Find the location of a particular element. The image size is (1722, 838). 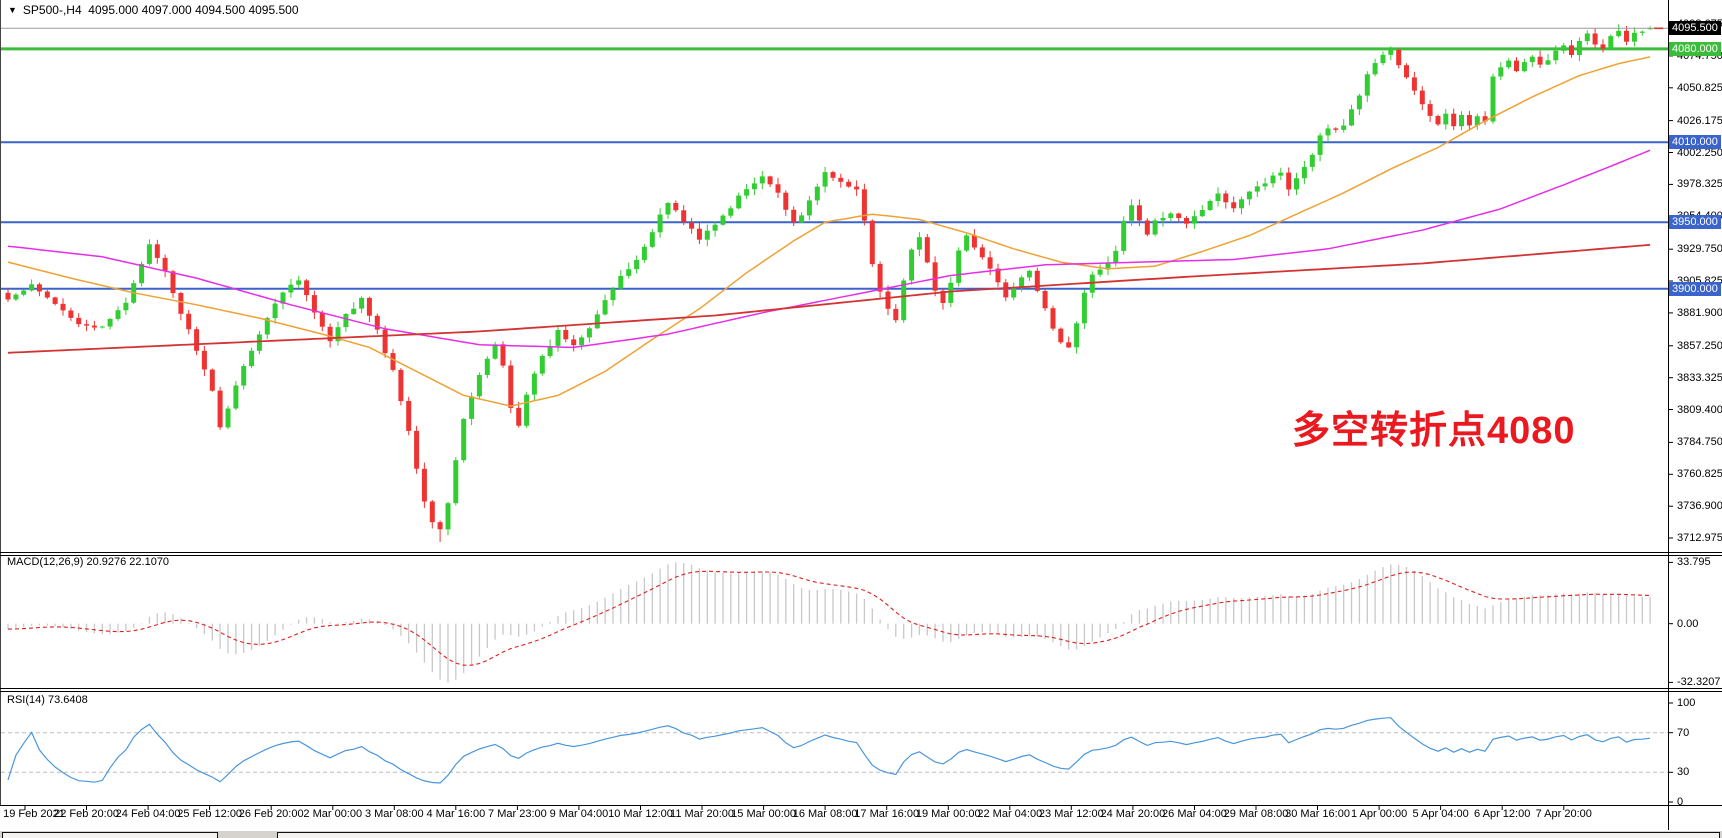

price-label-box-4080.000: 4080.000 is located at coordinates (1695, 49).